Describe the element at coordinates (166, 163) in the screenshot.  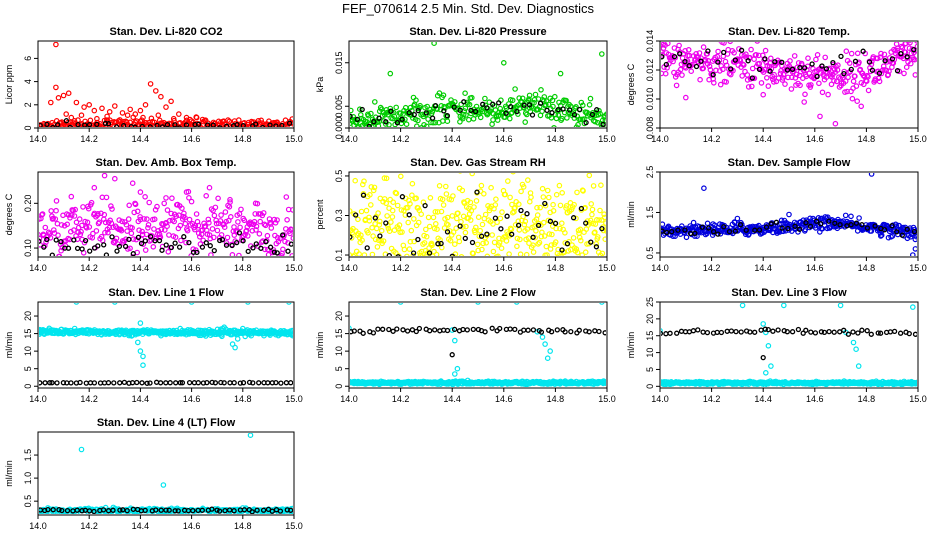
I see `panel-title: Stan. Dev. Amb. Box Temp.` at that location.